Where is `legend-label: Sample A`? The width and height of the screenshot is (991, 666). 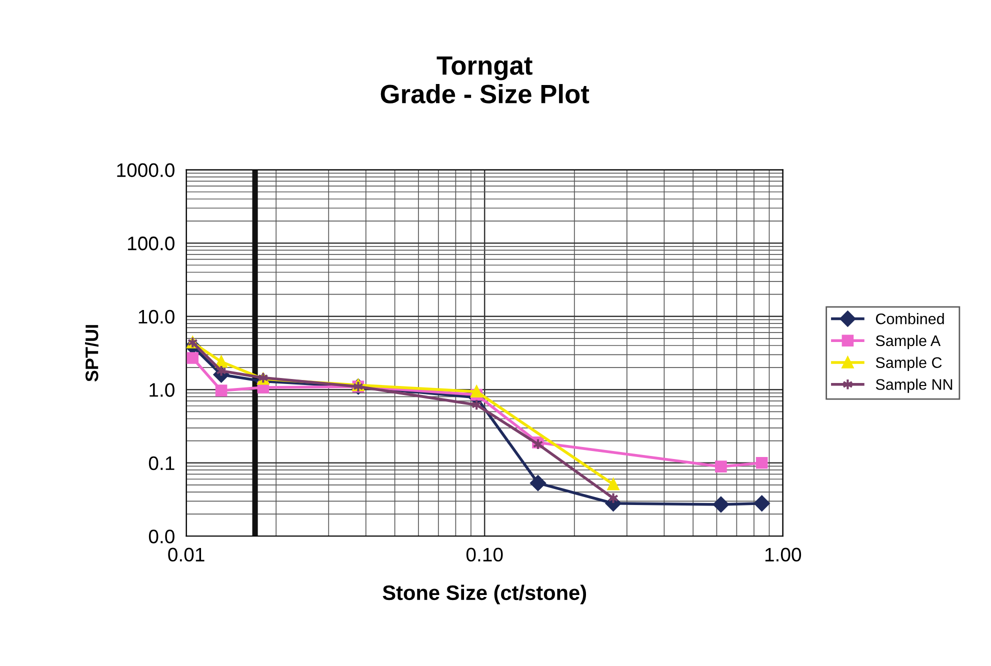 legend-label: Sample A is located at coordinates (908, 342).